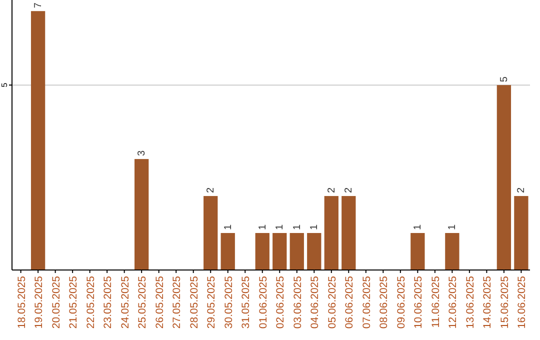 This screenshot has height=340, width=540. Describe the element at coordinates (212, 302) in the screenshot. I see `x-tick-label: 29.05.2025` at that location.